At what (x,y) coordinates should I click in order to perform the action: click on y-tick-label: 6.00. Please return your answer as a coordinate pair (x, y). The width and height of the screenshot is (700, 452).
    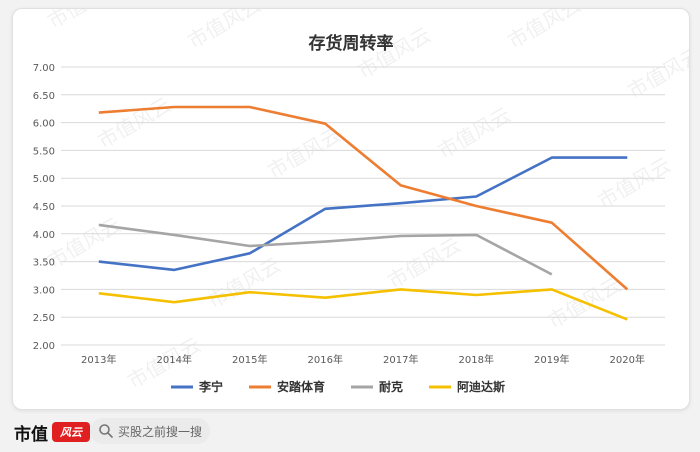
    Looking at the image, I should click on (44, 124).